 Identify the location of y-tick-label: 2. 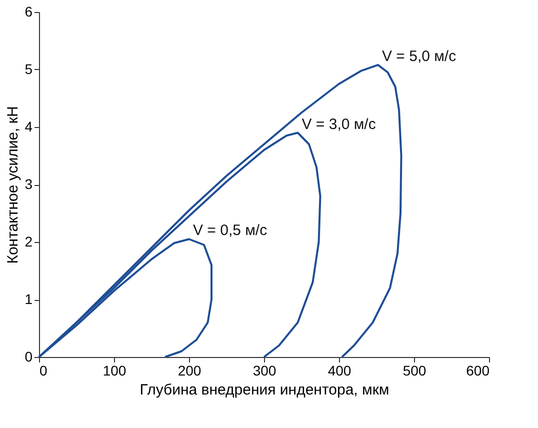
(28, 242).